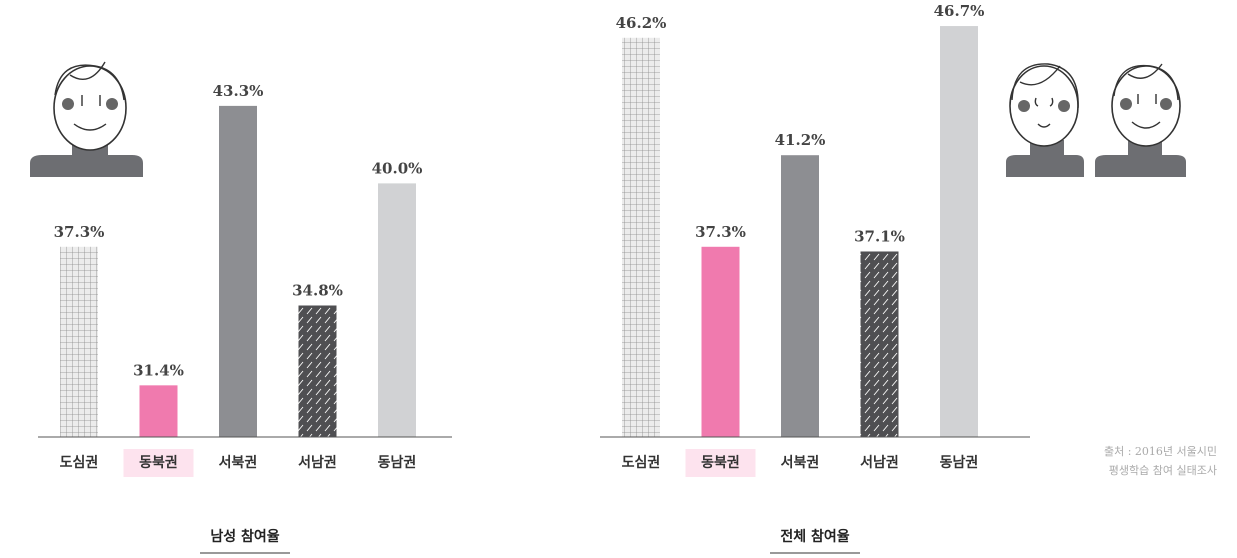 The height and width of the screenshot is (558, 1237). I want to click on value-label: 46.7%, so click(959, 11).